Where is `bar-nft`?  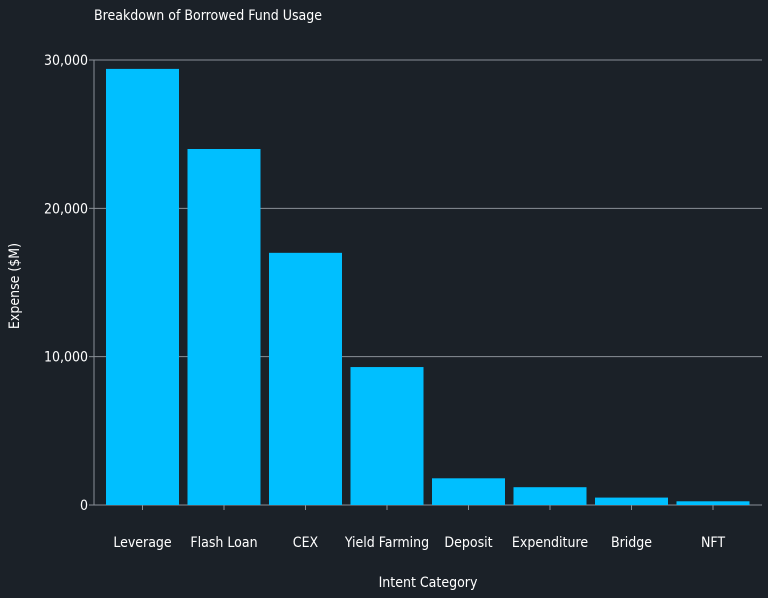 bar-nft is located at coordinates (713, 503).